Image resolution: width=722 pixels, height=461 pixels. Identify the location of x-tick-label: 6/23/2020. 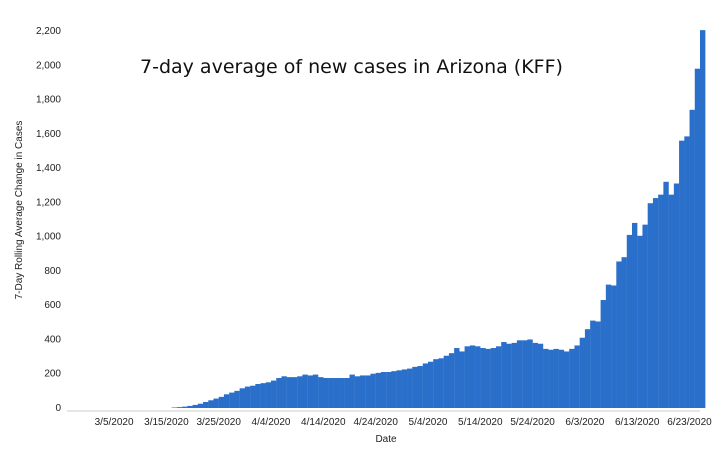
(689, 422).